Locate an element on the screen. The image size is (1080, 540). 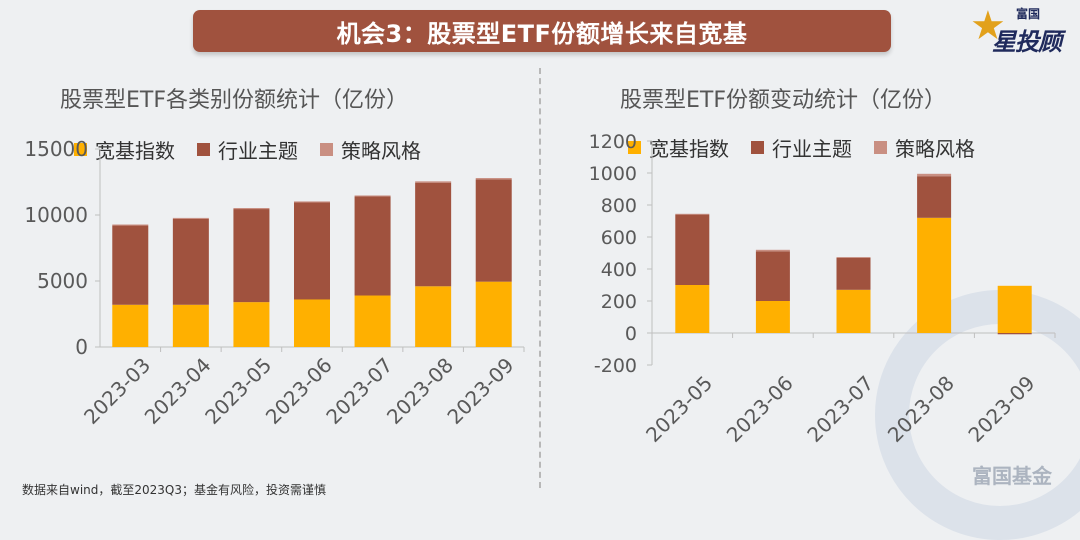
right-bar-2023-06-行业主题 is located at coordinates (772, 276).